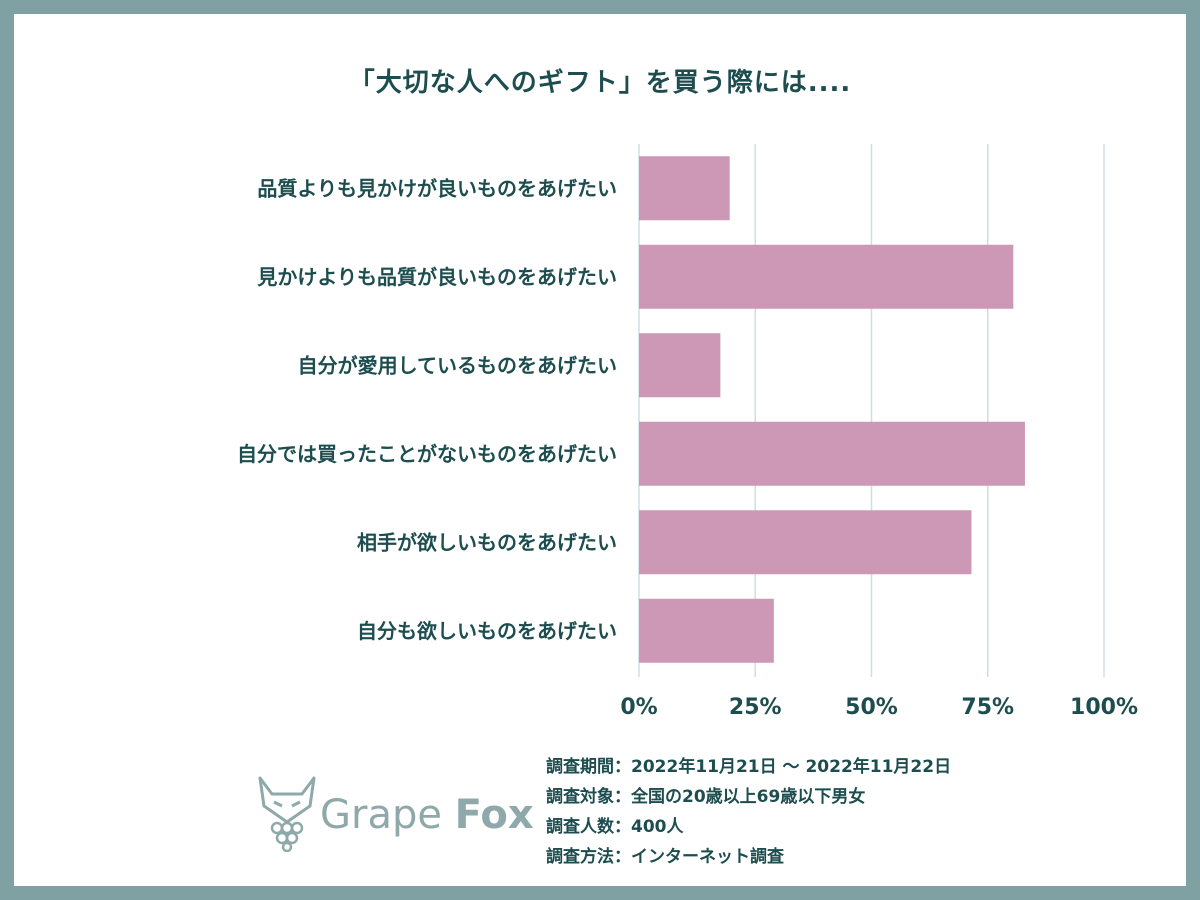 Image resolution: width=1200 pixels, height=900 pixels. I want to click on category-label-2: 自分が愛用しているものをあげたい, so click(457, 365).